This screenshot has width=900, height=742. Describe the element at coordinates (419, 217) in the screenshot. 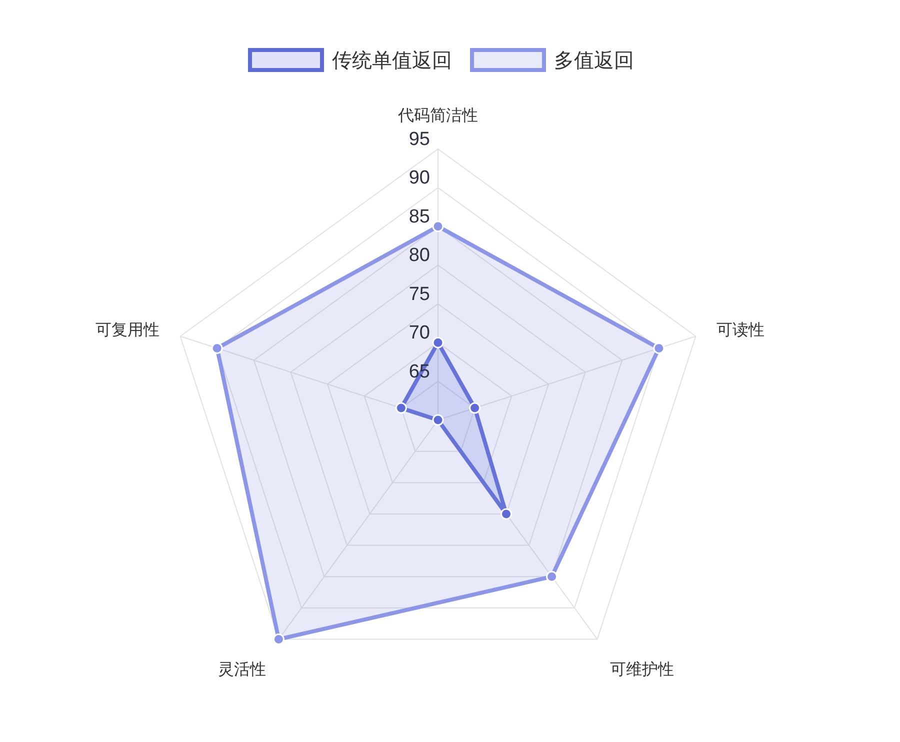

I see `y-tick-label: 85` at that location.